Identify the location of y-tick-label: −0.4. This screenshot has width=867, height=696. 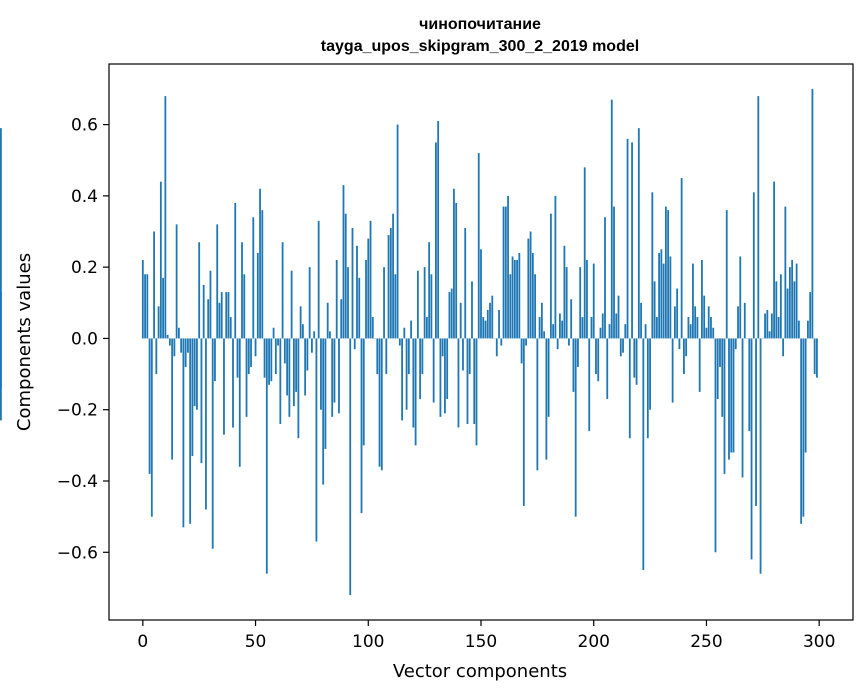
(77, 482).